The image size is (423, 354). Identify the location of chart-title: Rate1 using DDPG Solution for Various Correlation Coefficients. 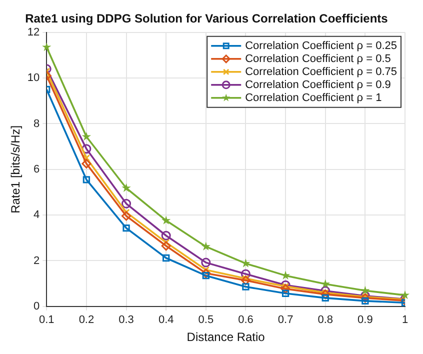
(206, 19).